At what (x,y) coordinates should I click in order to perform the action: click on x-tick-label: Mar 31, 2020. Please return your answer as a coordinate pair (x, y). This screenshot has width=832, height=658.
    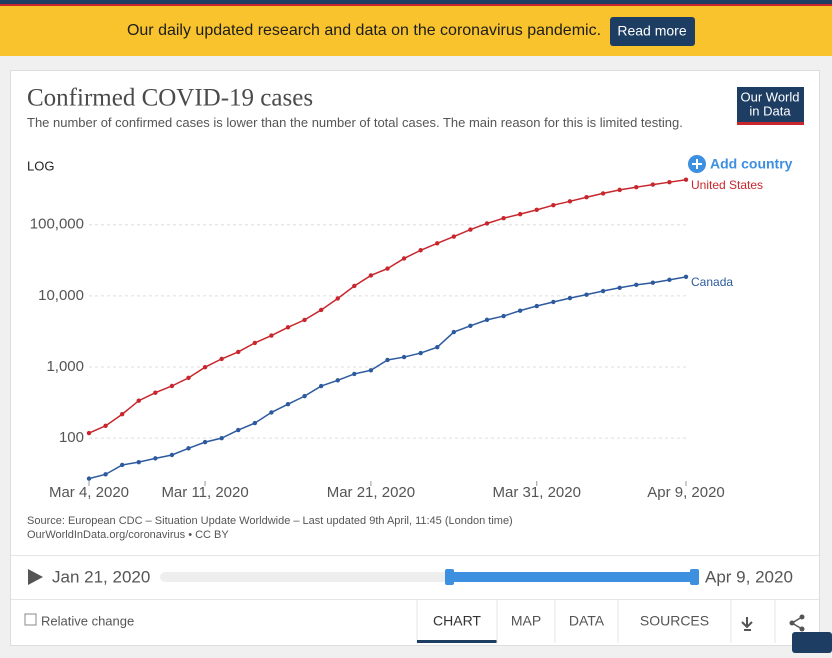
    Looking at the image, I should click on (537, 492).